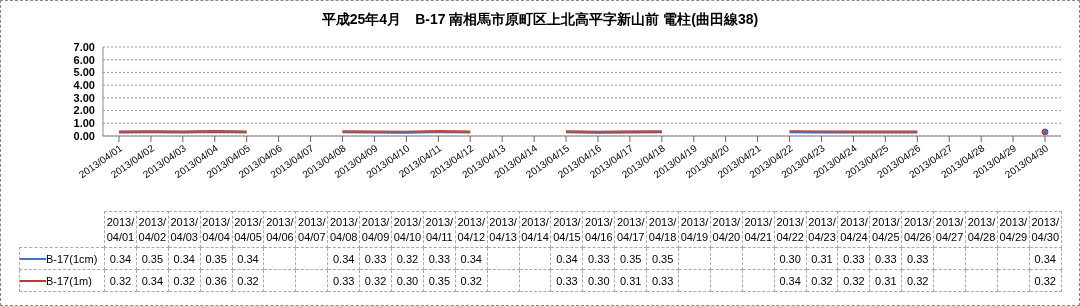  I want to click on category-label: 2013/04/29, so click(1013, 229).